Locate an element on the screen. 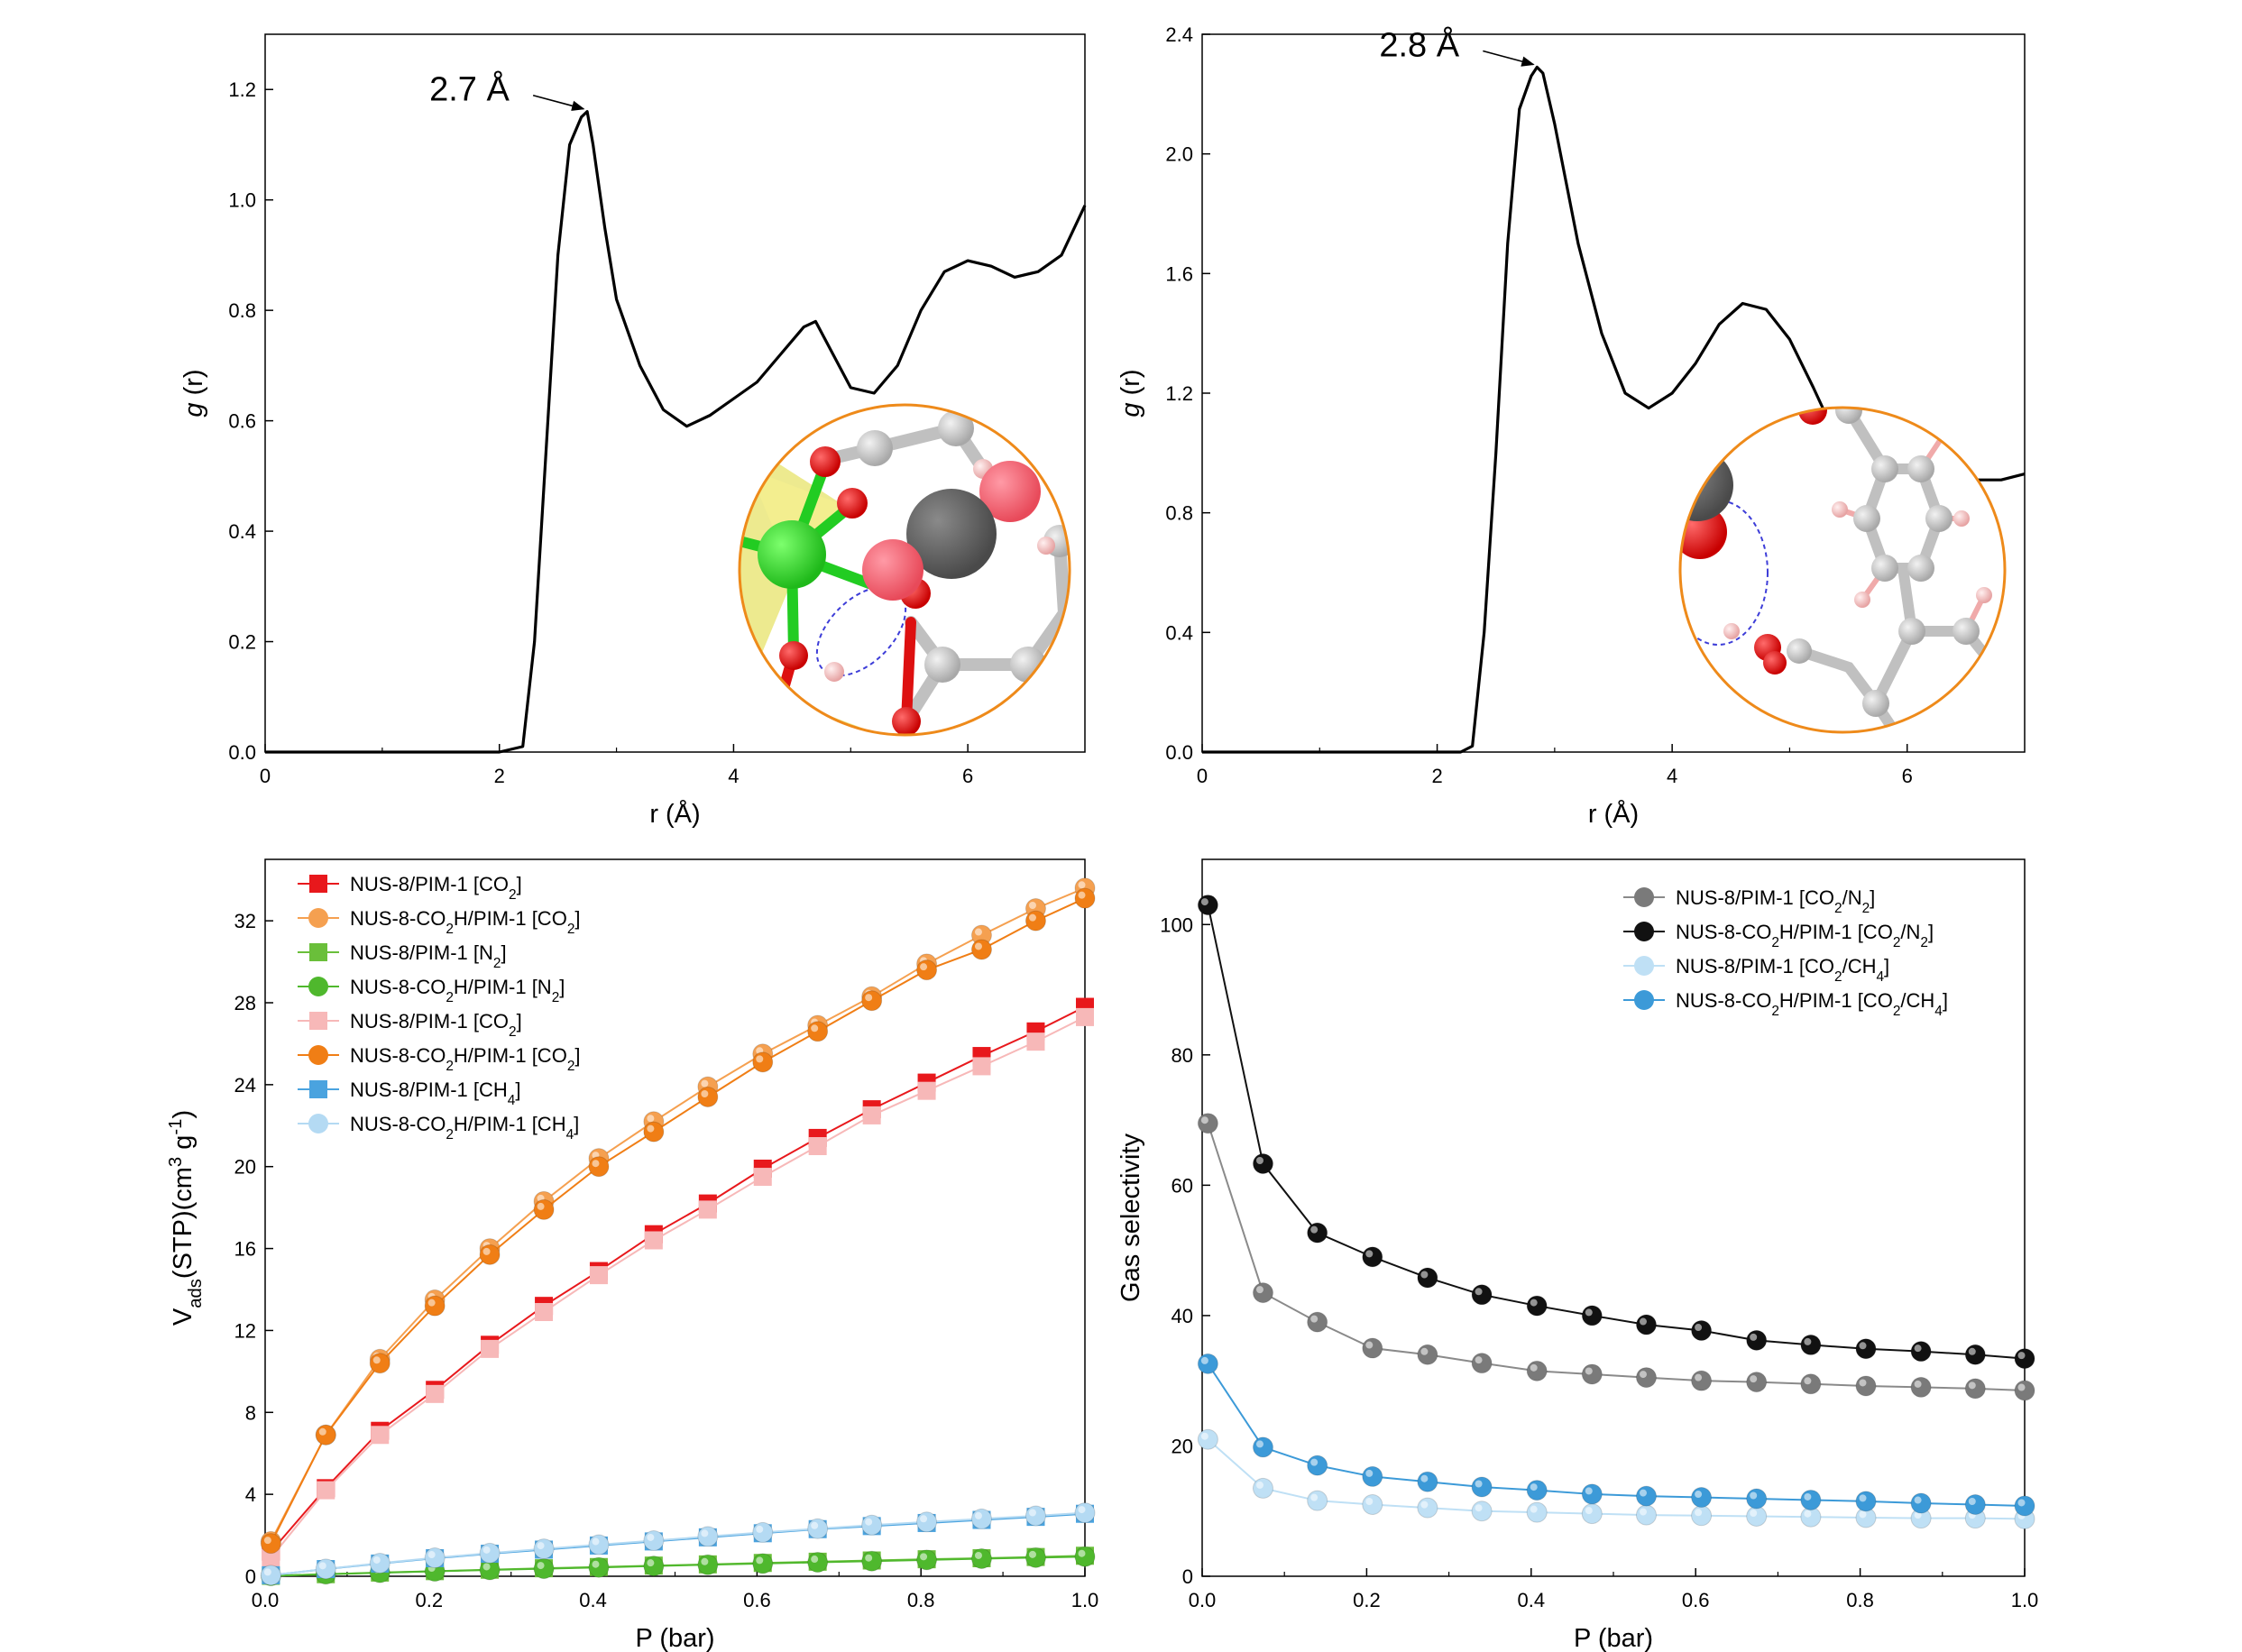 The width and height of the screenshot is (2242, 1652). x-tick-label: 0.0 is located at coordinates (266, 1600).